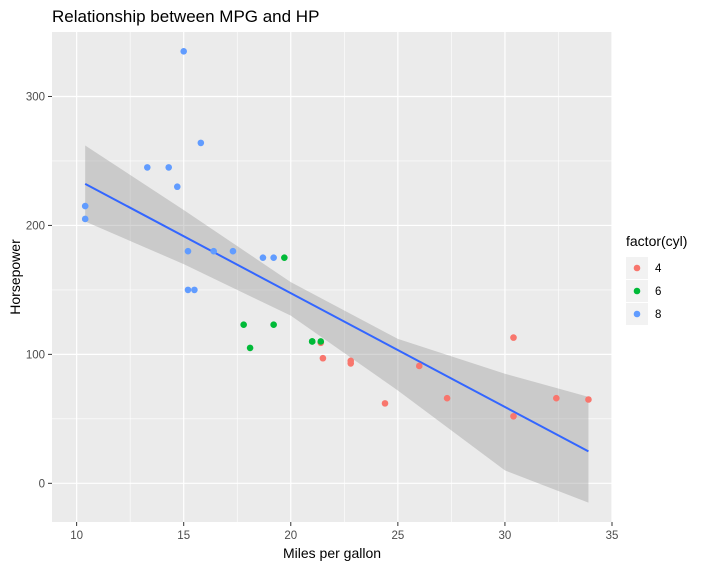  I want to click on x-tick-label: 25, so click(397, 536).